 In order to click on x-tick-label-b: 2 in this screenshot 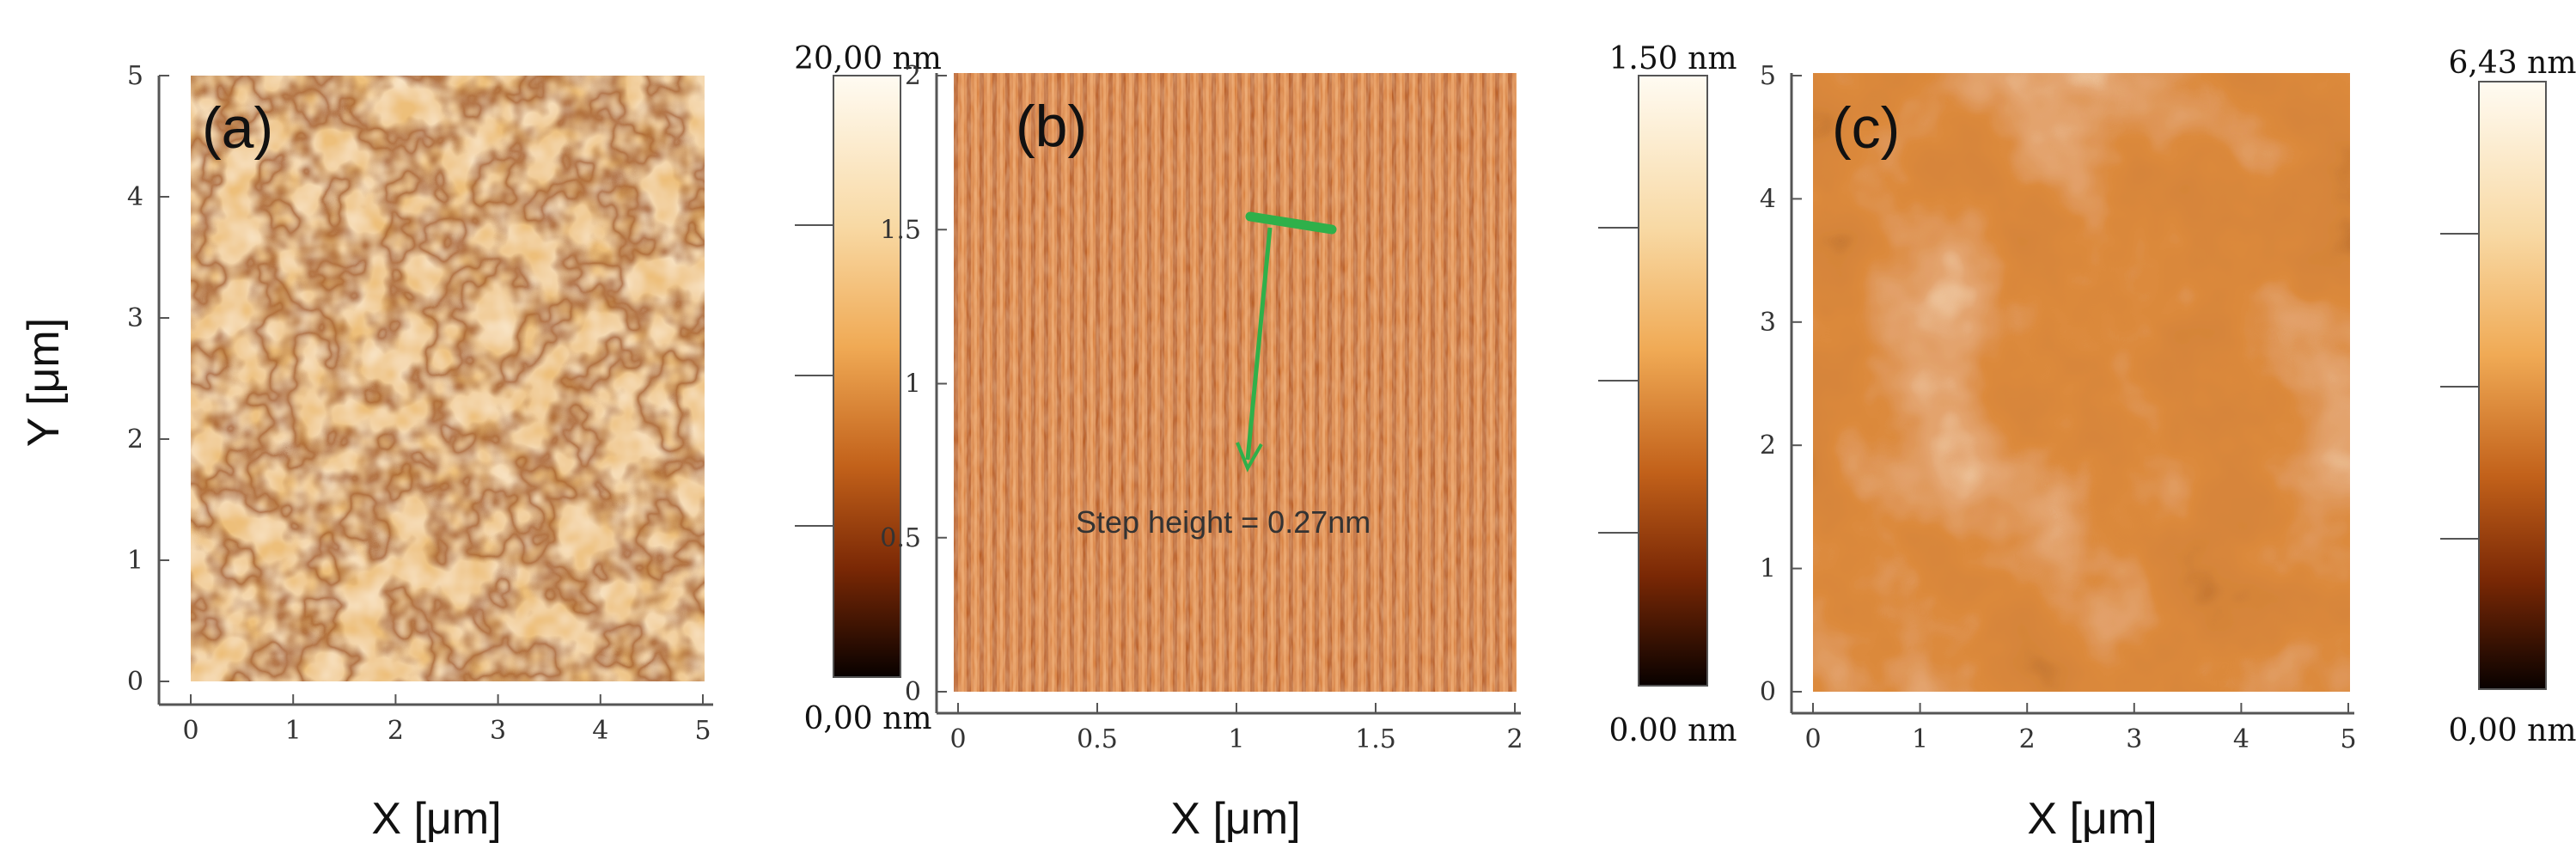, I will do `click(1514, 739)`.